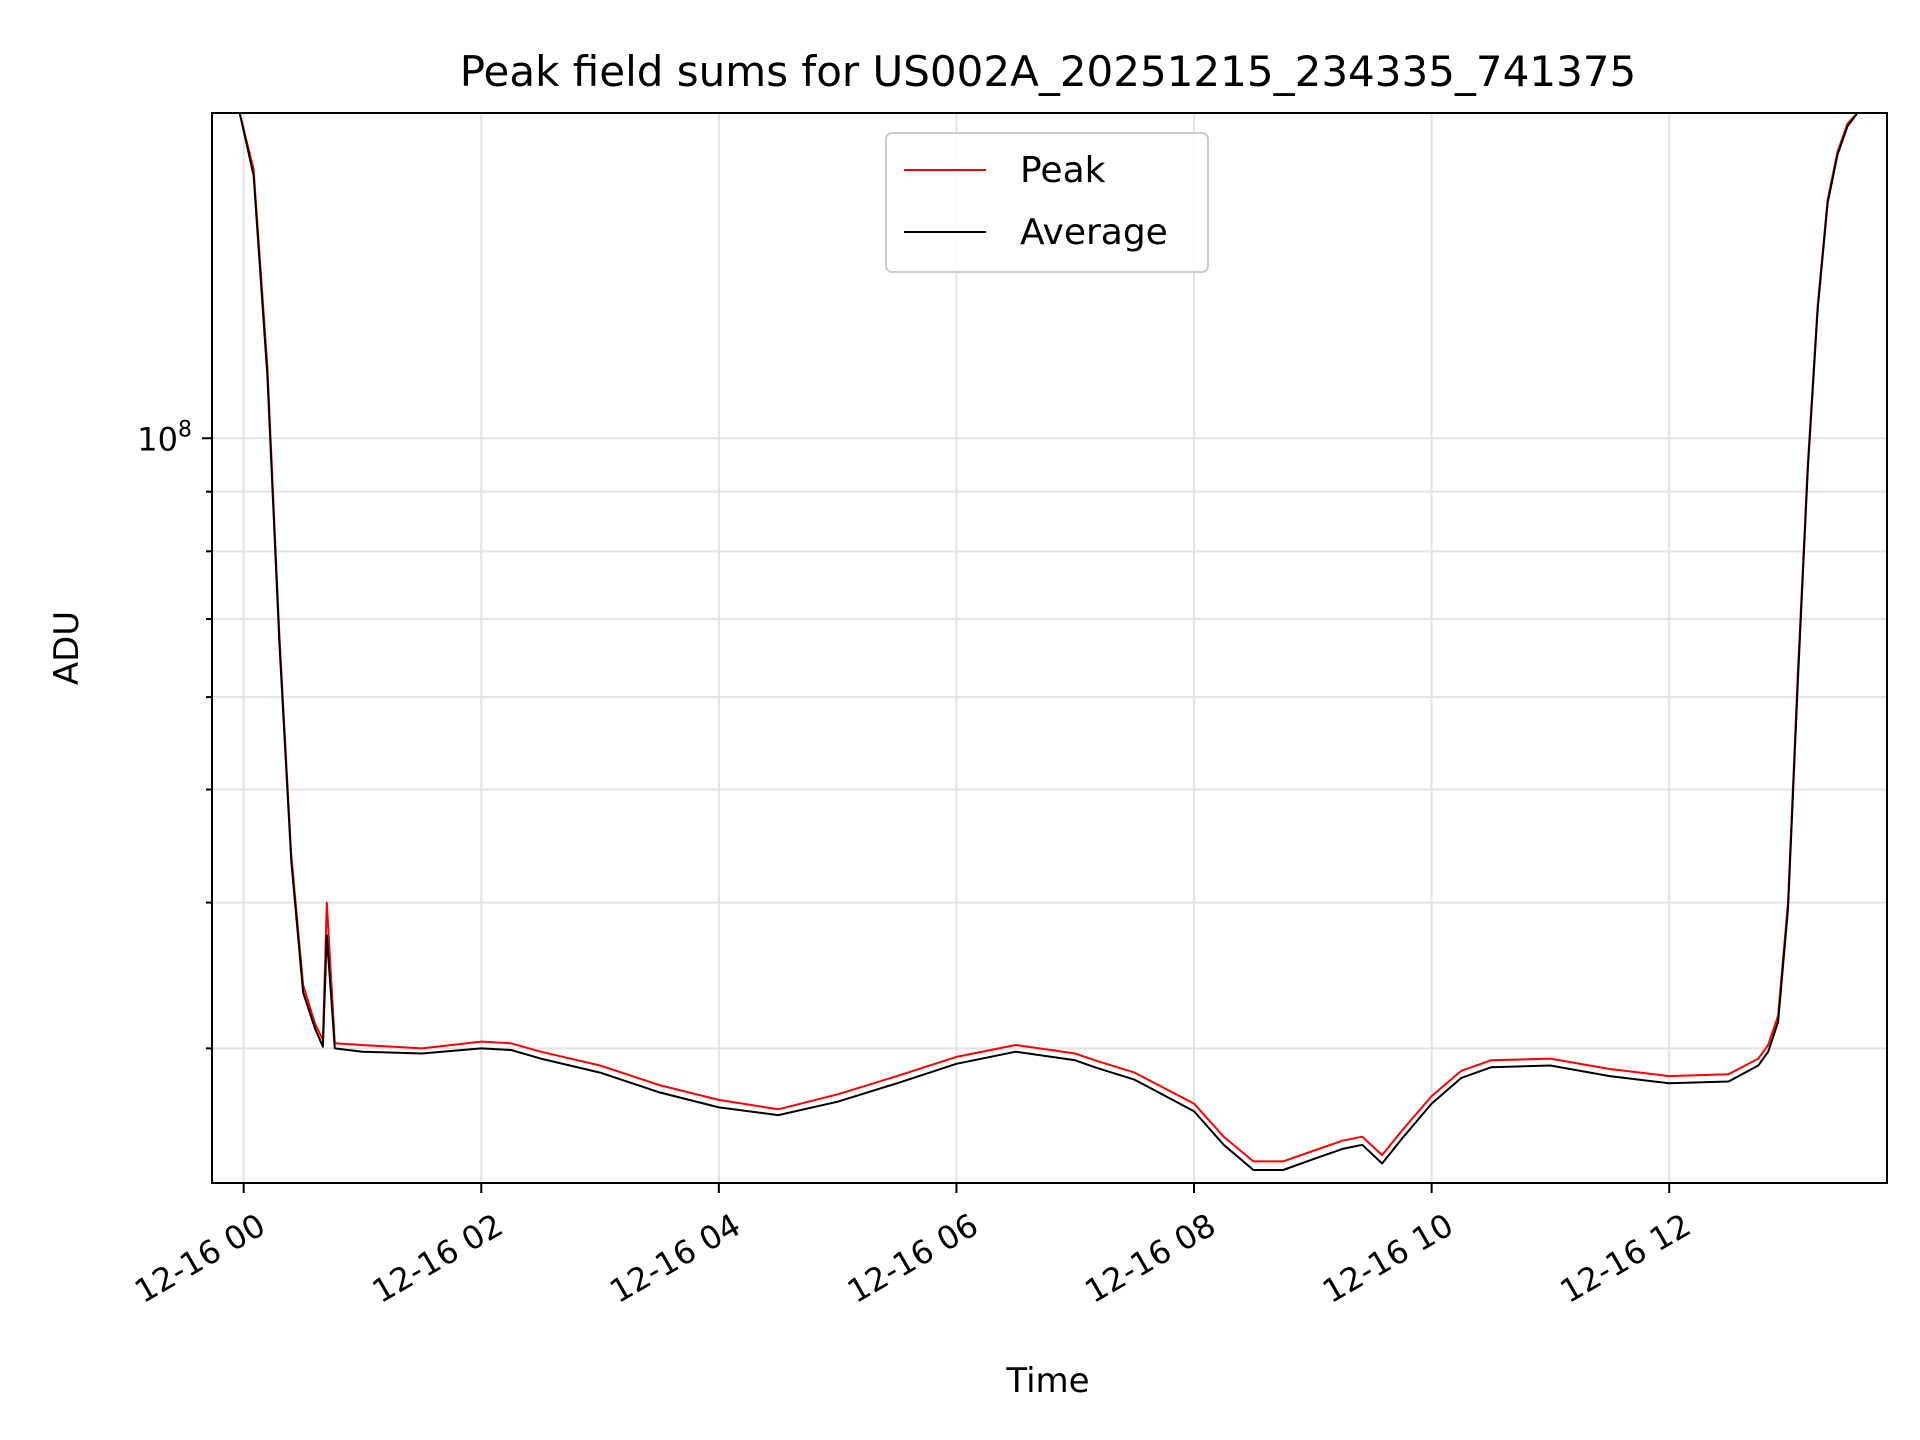 The width and height of the screenshot is (1920, 1440). I want to click on legend-box, so click(1047, 202).